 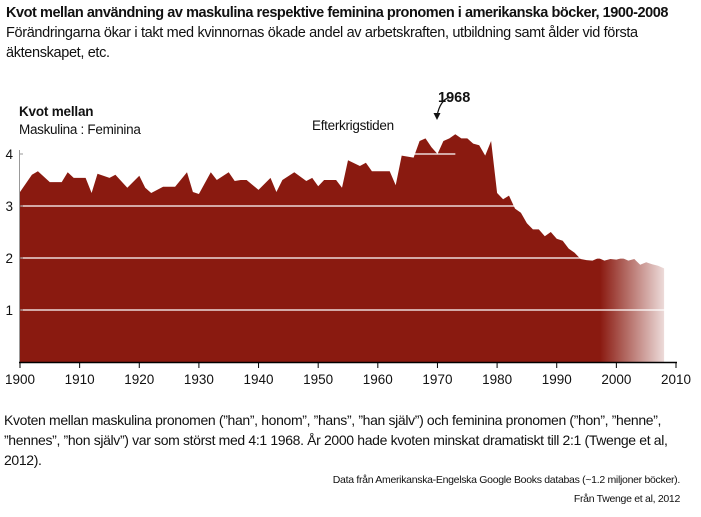 What do you see at coordinates (80, 379) in the screenshot?
I see `x-tick-label: 1910` at bounding box center [80, 379].